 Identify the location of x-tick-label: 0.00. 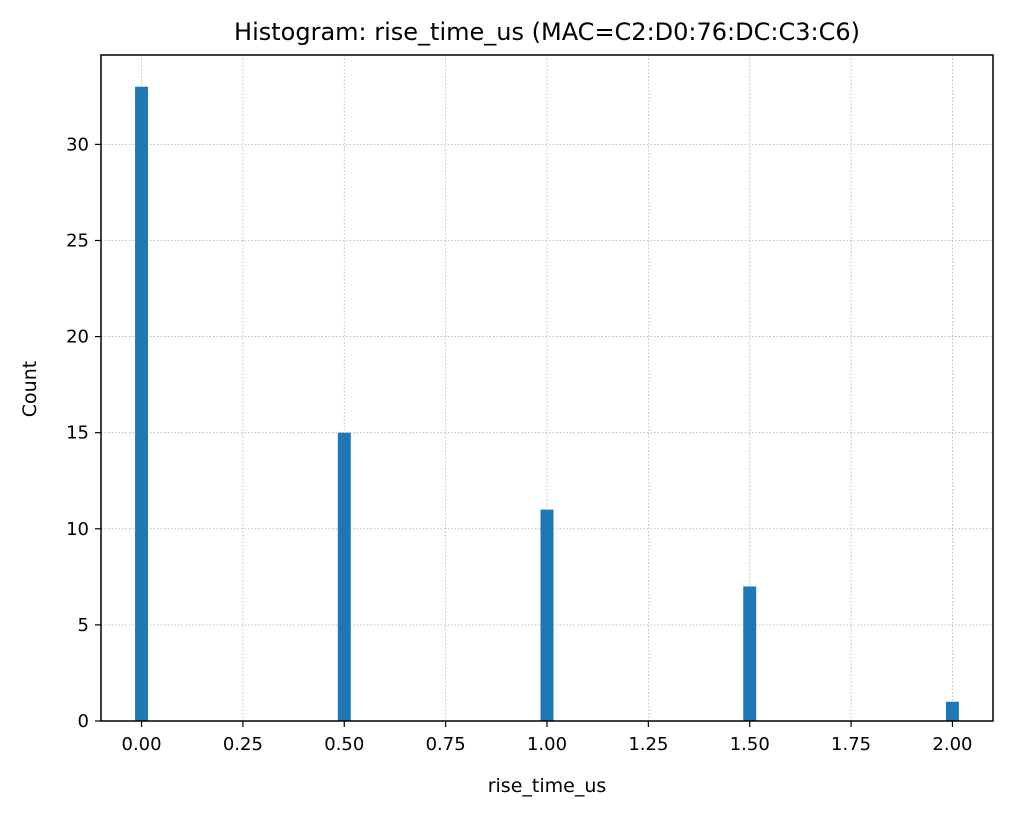
(142, 744).